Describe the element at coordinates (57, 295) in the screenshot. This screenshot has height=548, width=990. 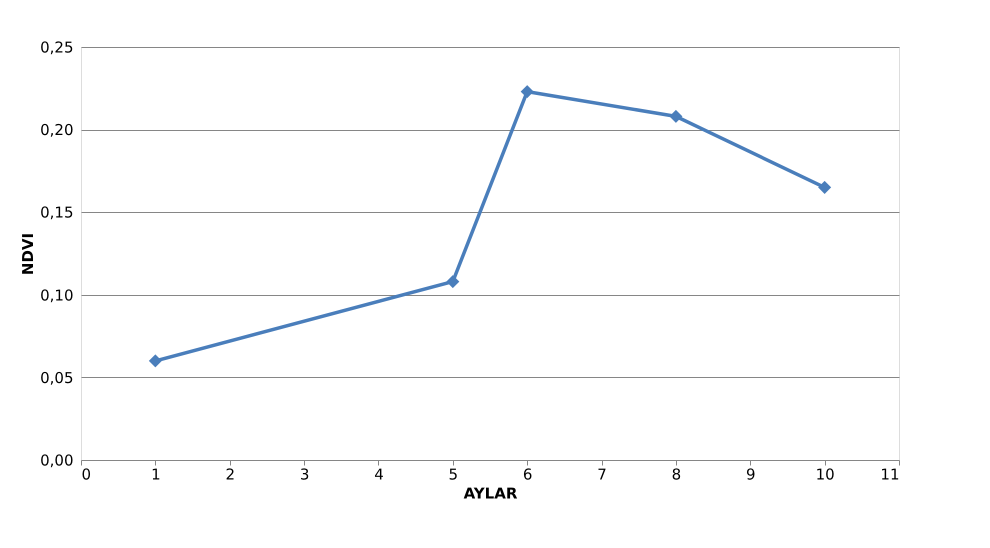
I see `y-tick-label: 0,10` at that location.